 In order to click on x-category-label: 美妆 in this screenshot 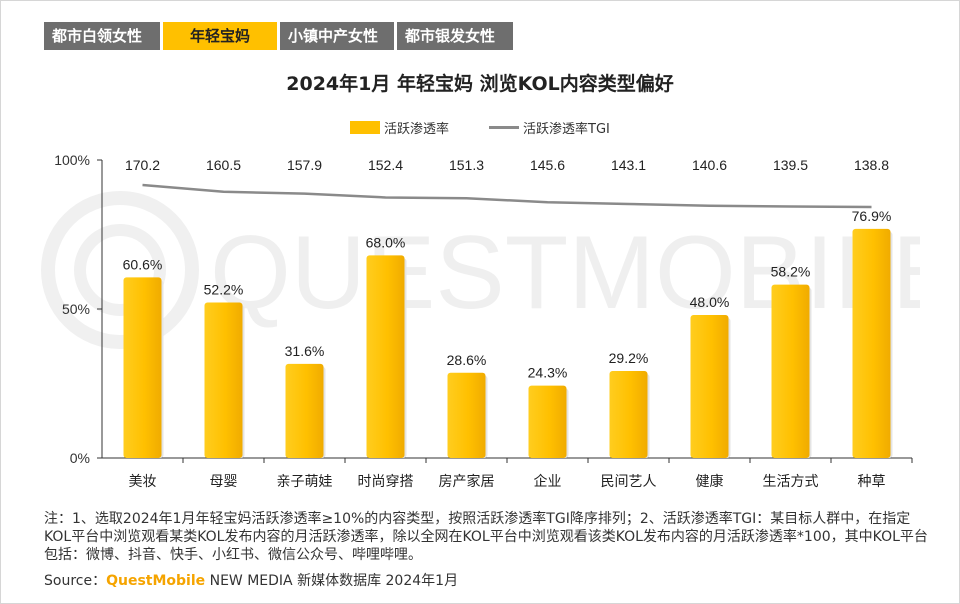, I will do `click(143, 482)`.